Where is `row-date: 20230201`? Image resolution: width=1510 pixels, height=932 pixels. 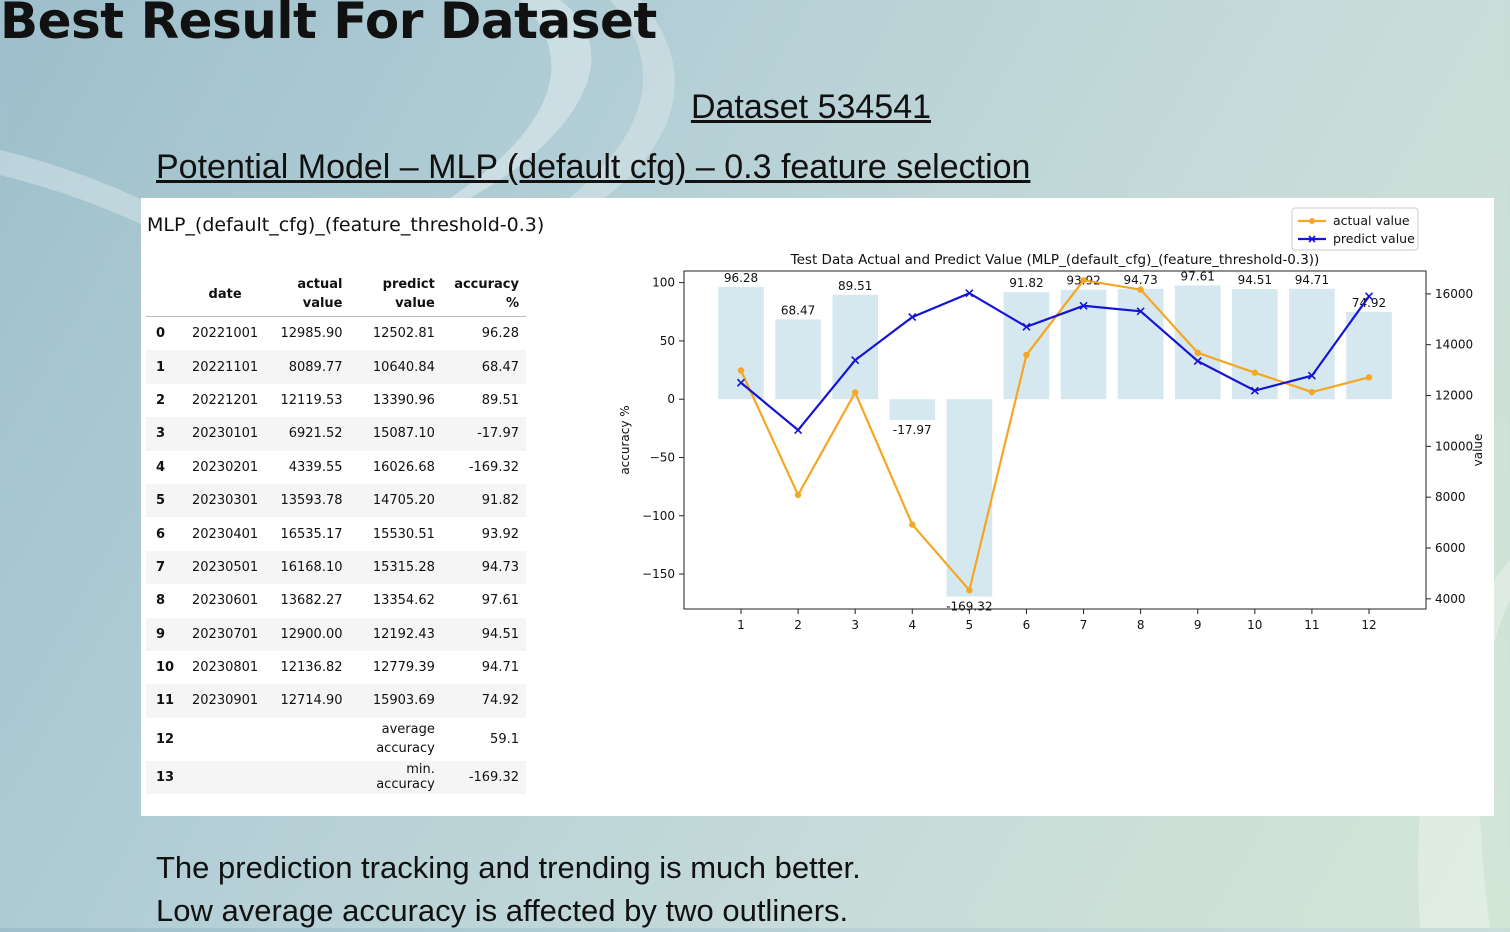 row-date: 20230201 is located at coordinates (225, 467).